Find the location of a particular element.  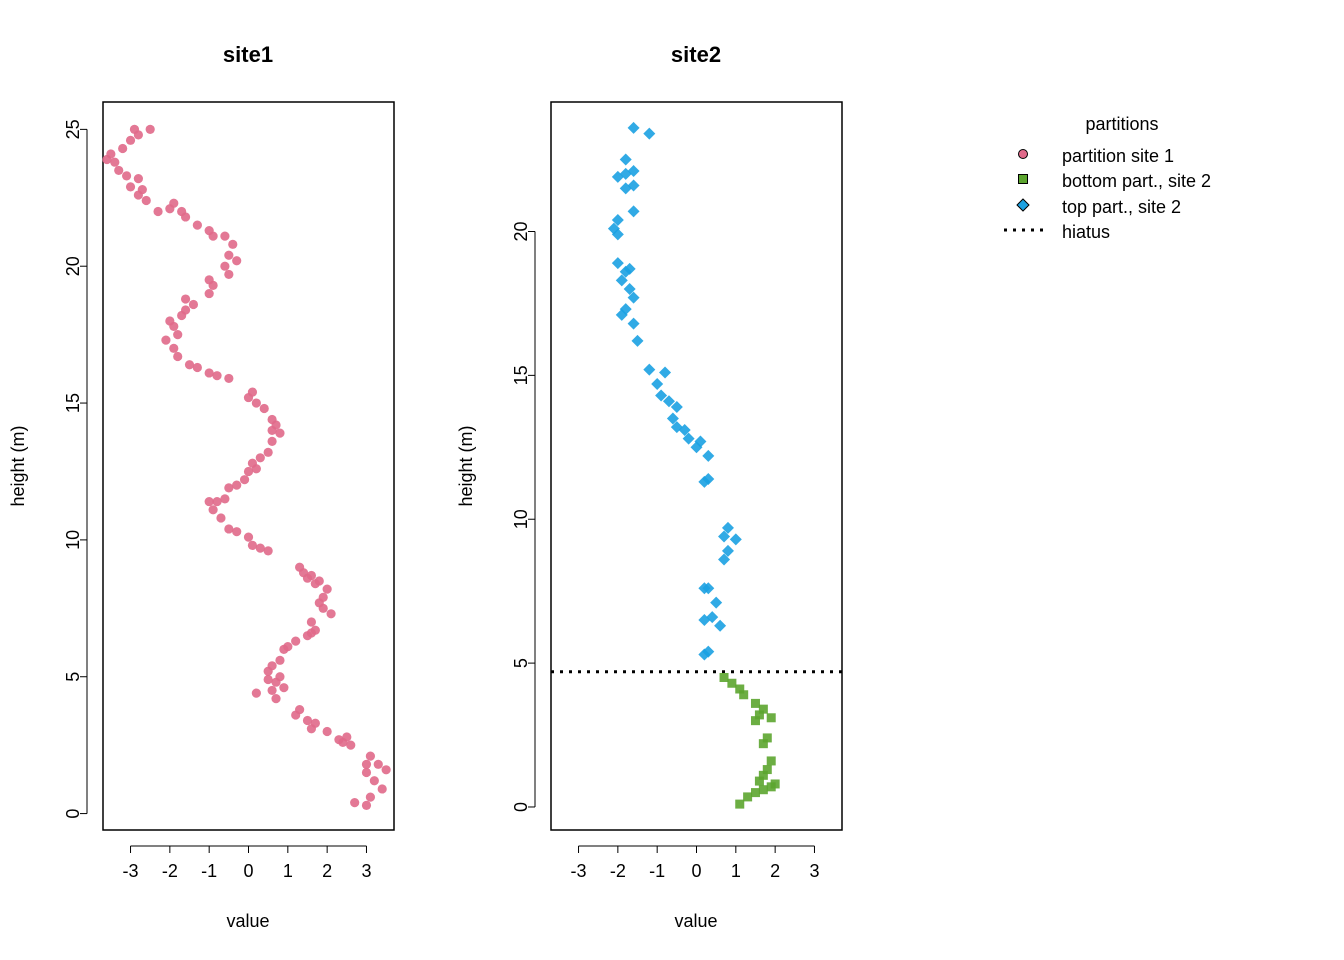

legend-entry-top-part-site-2: top part., site 2 is located at coordinates (1098, 207).